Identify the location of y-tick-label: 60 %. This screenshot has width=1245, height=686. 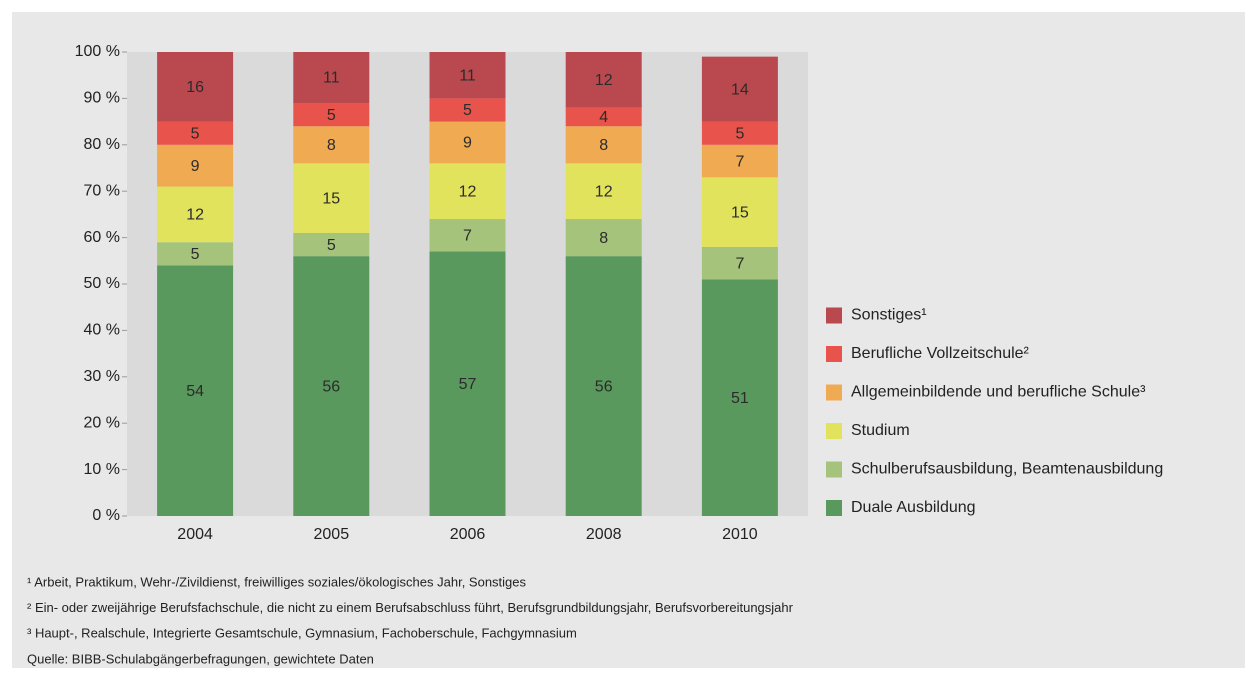
(102, 237).